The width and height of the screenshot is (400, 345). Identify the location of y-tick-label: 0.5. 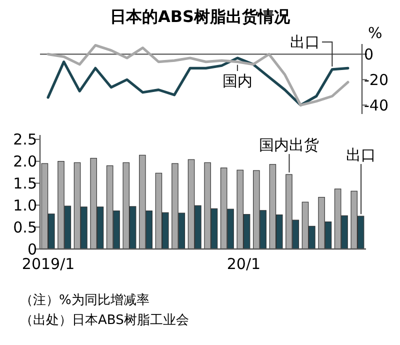
(25, 227).